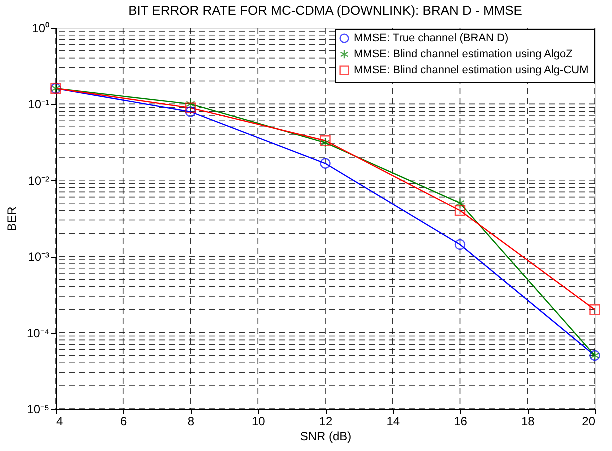 The image size is (612, 451). I want to click on y-axis-title: BER, so click(11, 219).